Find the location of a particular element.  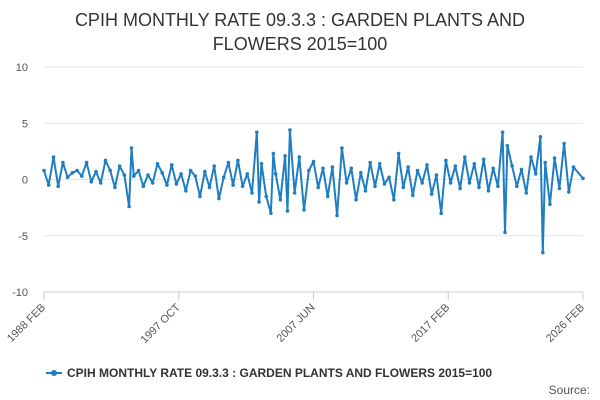

y-tick-label: -5 is located at coordinates (23, 237).